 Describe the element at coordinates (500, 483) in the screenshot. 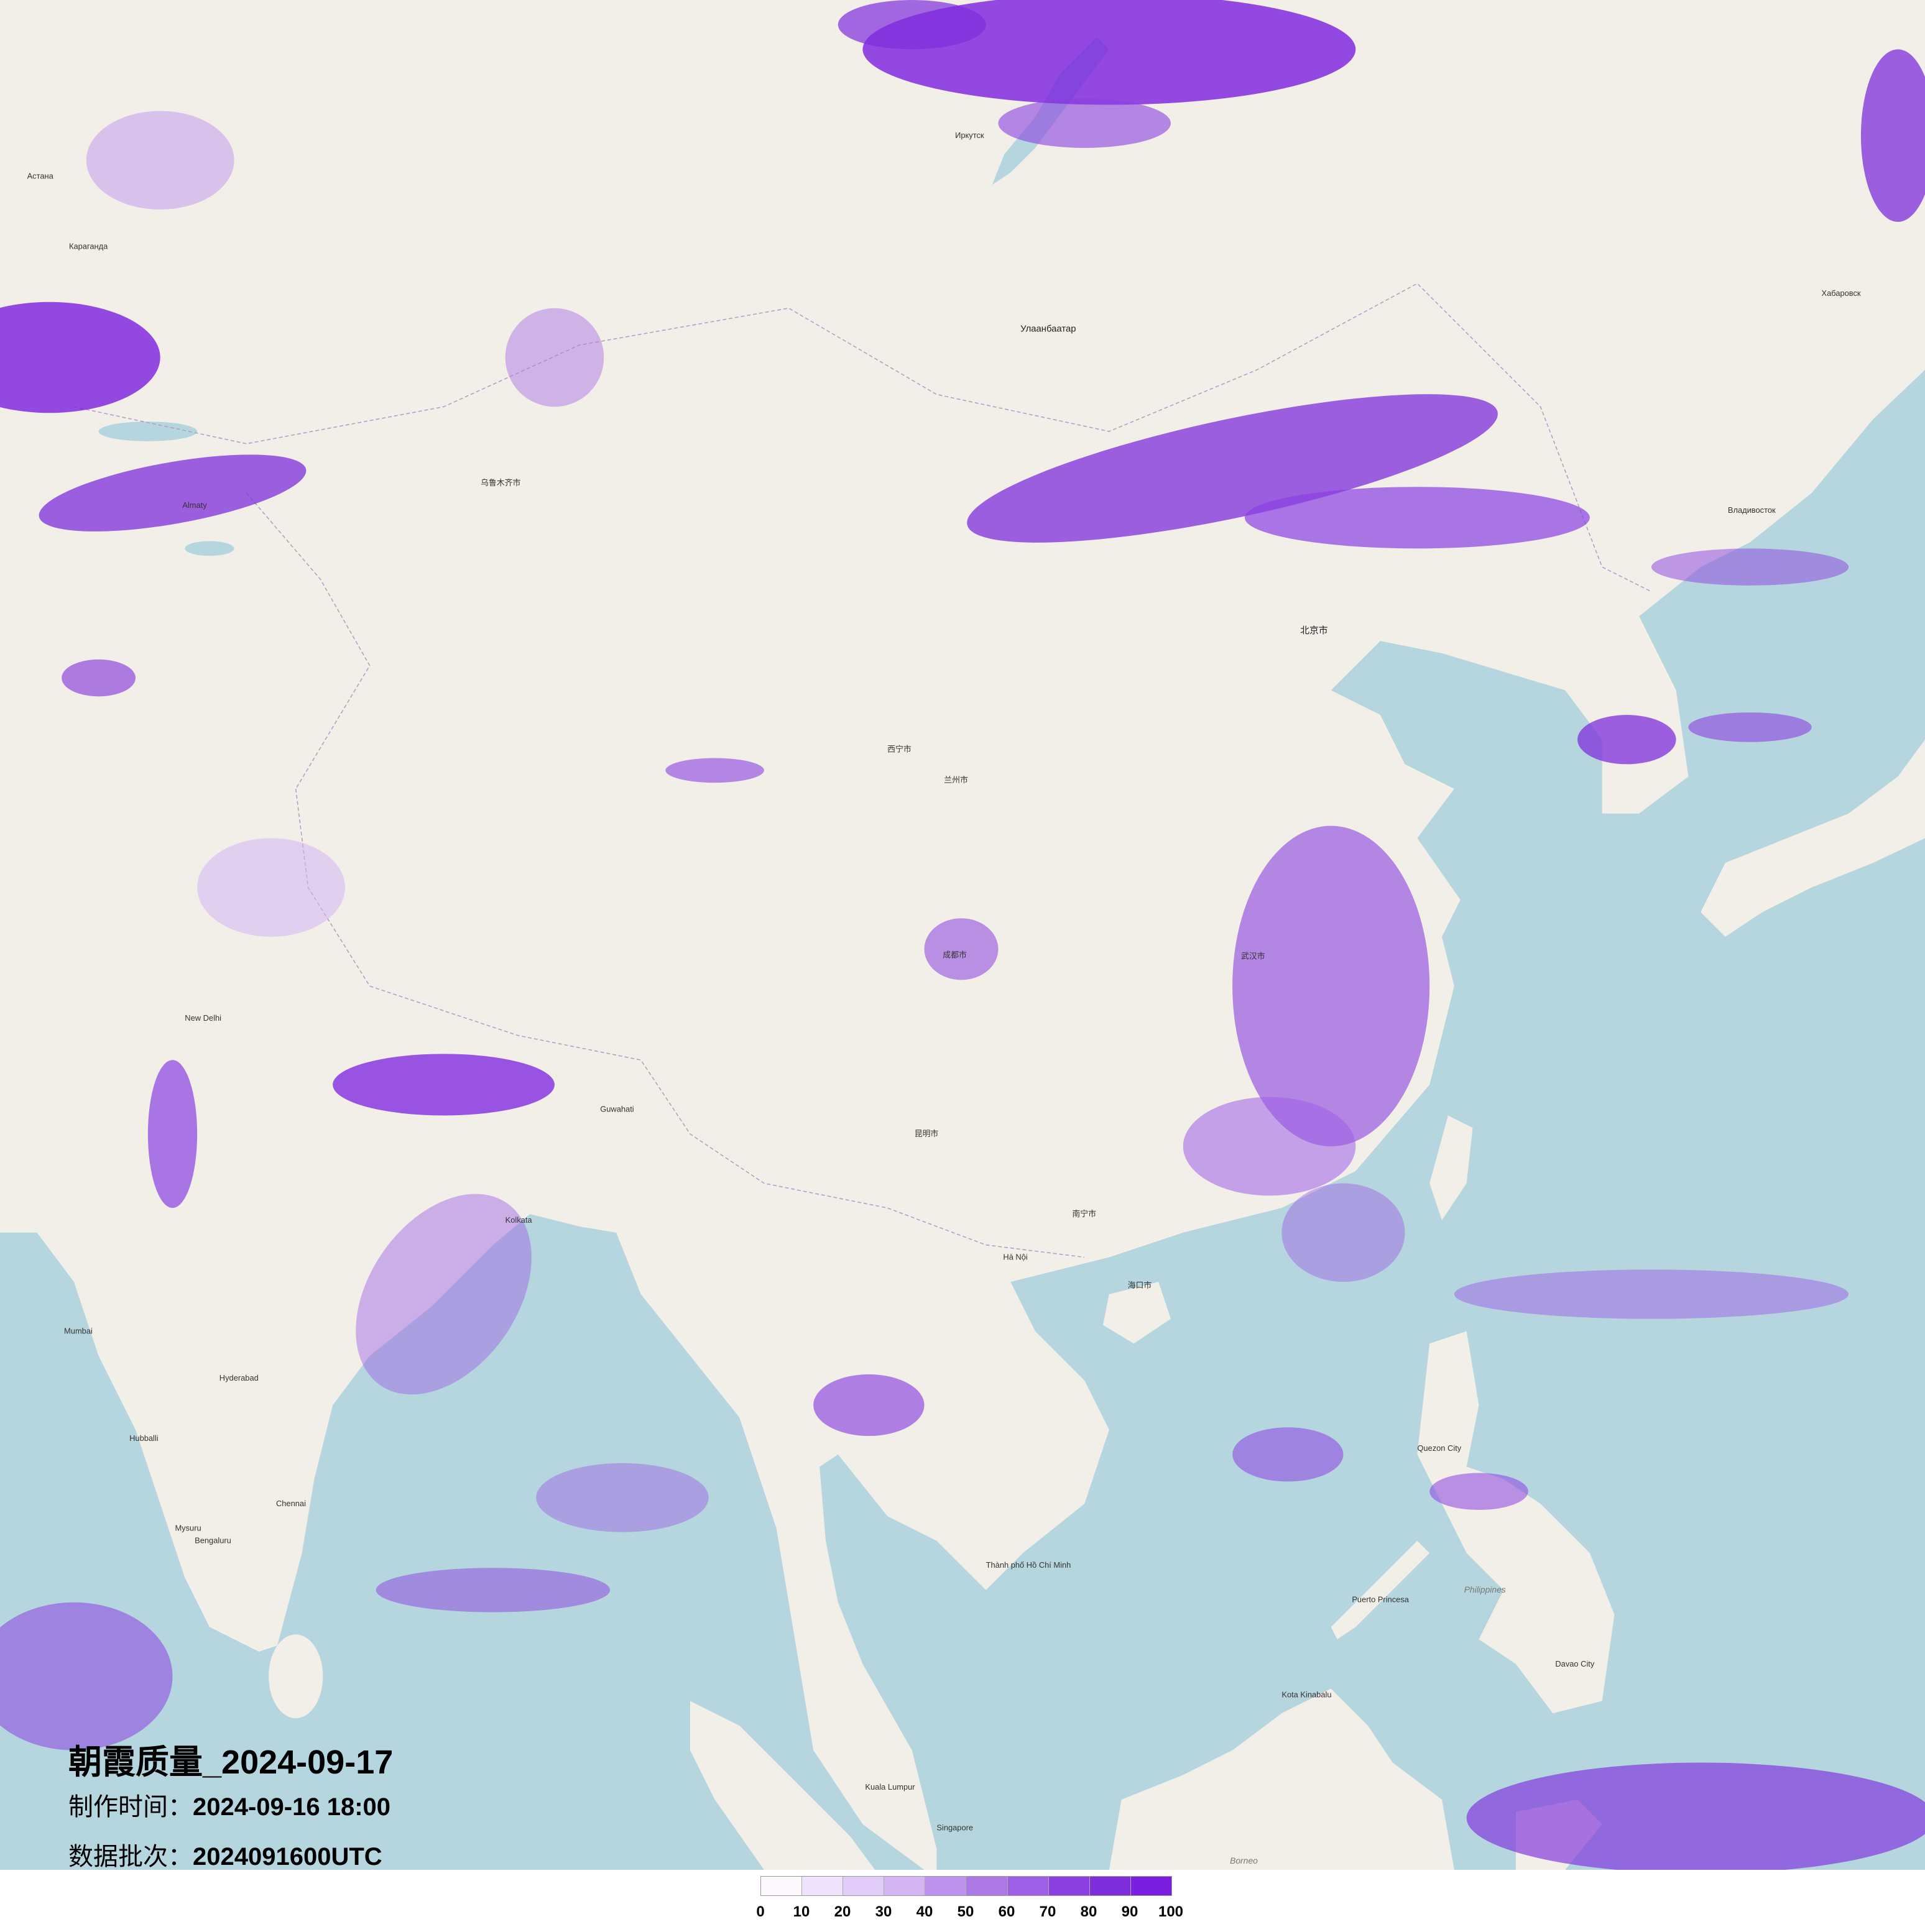

I see `map-label: 乌鲁木齐市` at that location.